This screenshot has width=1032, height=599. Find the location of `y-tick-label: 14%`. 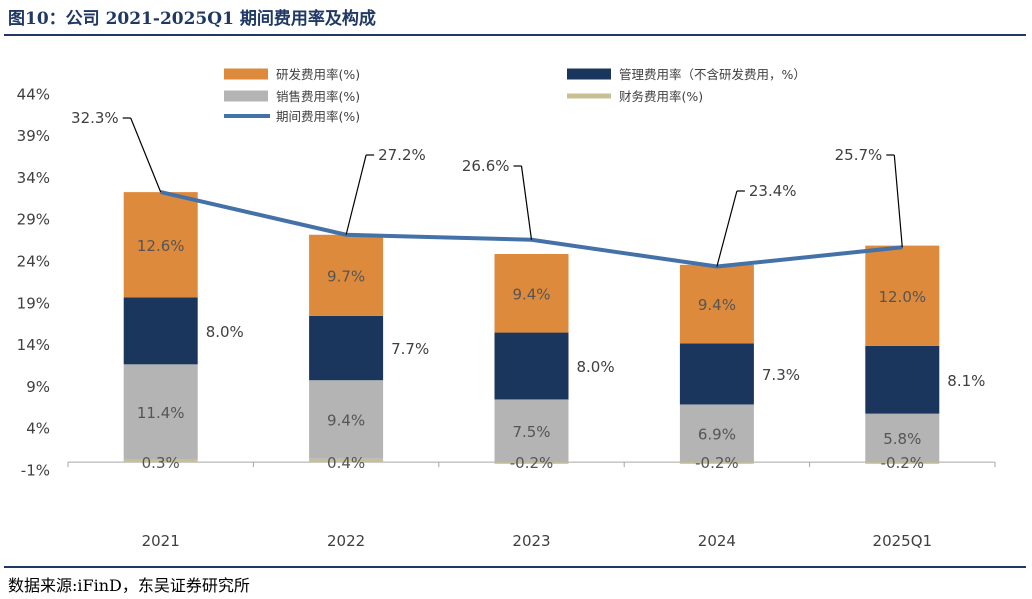

y-tick-label: 14% is located at coordinates (33, 345).